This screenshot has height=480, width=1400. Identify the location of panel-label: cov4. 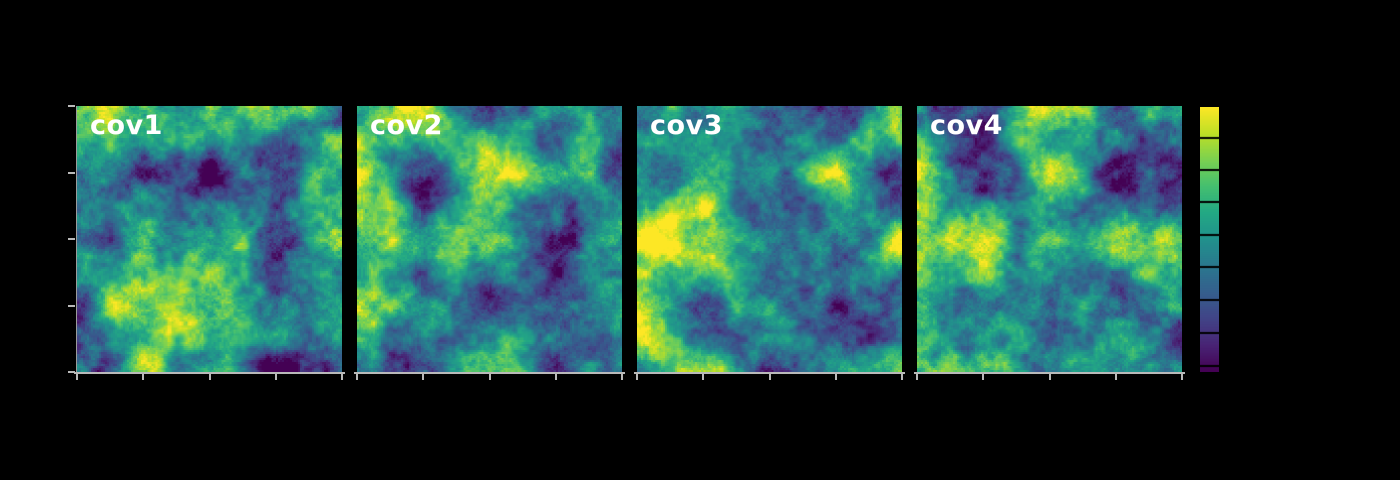
(966, 125).